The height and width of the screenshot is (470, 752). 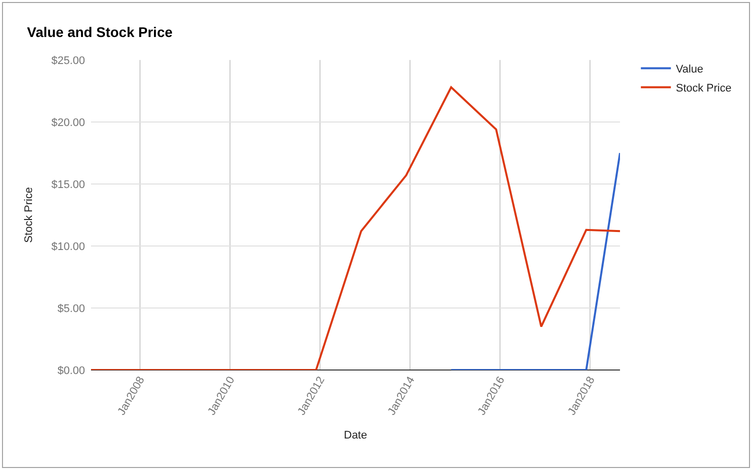 What do you see at coordinates (704, 88) in the screenshot?
I see `legend-label: Stock Price` at bounding box center [704, 88].